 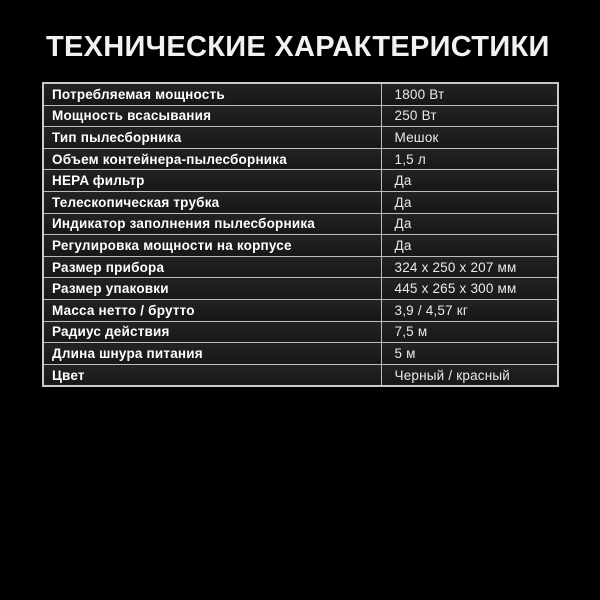 I want to click on spec-label: Объем контейнера-пылесборника, so click(x=212, y=159).